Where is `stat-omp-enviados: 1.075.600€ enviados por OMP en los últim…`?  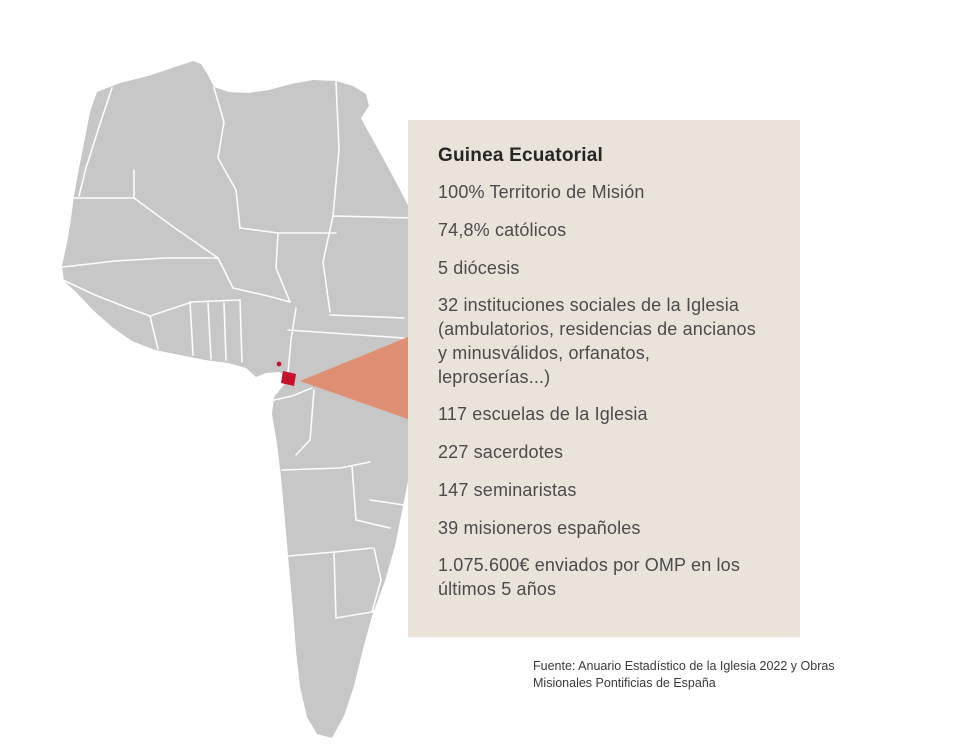 stat-omp-enviados: 1.075.600€ enviados por OMP en los últim… is located at coordinates (589, 577).